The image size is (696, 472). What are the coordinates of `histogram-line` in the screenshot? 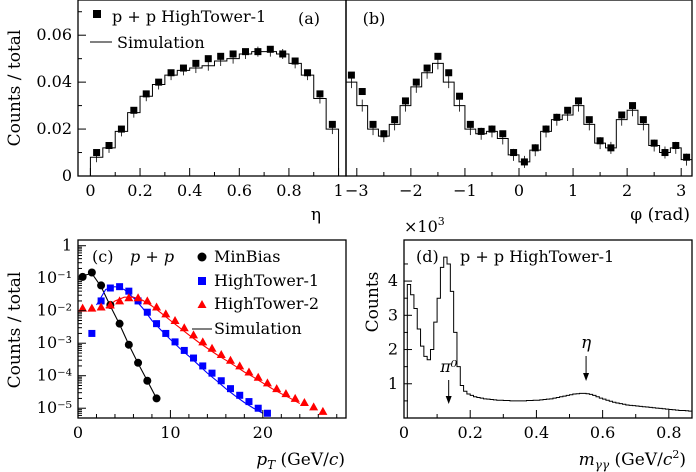 It's located at (548, 337).